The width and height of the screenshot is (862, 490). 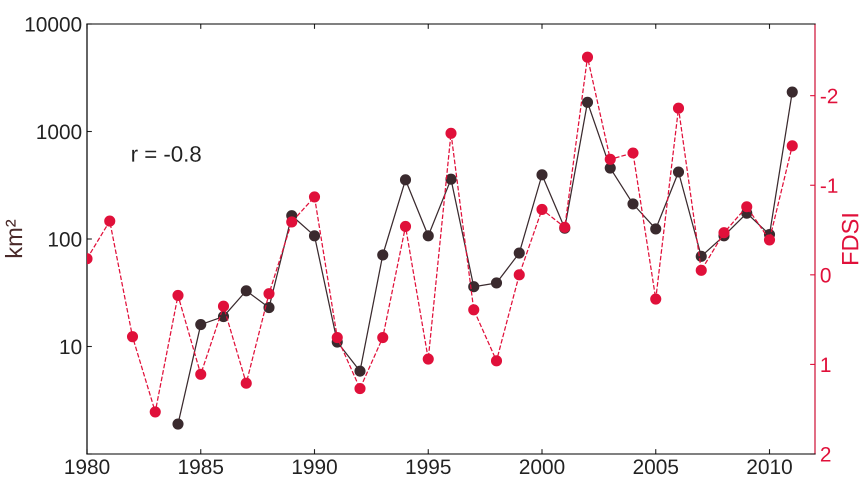 What do you see at coordinates (59, 132) in the screenshot?
I see `y-tick-label: 1000` at bounding box center [59, 132].